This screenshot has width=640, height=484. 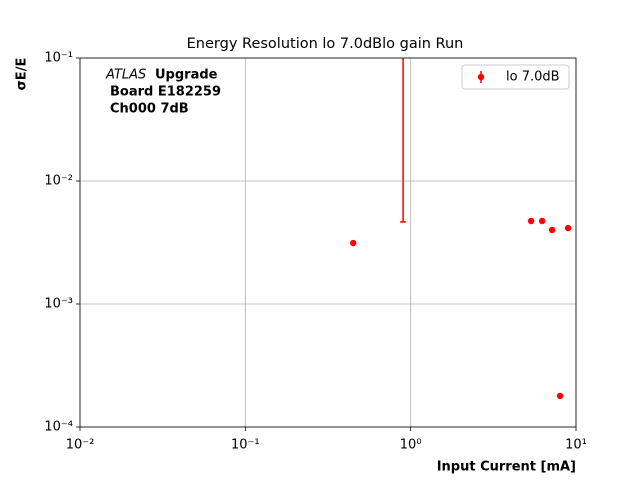 I want to click on annotation-experiment: ATLAS, so click(x=125, y=75).